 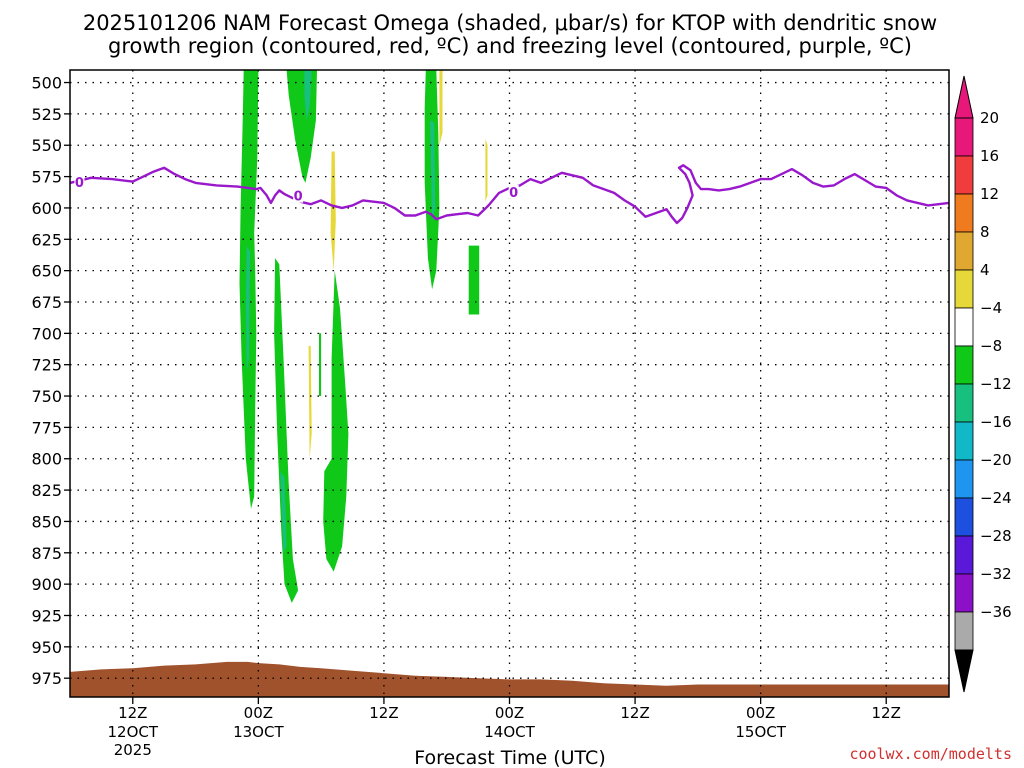 What do you see at coordinates (46, 459) in the screenshot?
I see `y-tick-label: 800` at bounding box center [46, 459].